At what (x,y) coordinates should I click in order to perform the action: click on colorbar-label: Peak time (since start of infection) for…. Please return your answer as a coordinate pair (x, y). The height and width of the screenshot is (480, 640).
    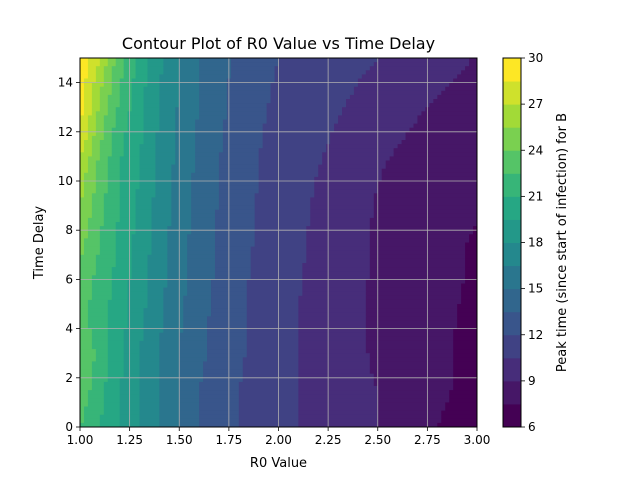
    Looking at the image, I should click on (562, 242).